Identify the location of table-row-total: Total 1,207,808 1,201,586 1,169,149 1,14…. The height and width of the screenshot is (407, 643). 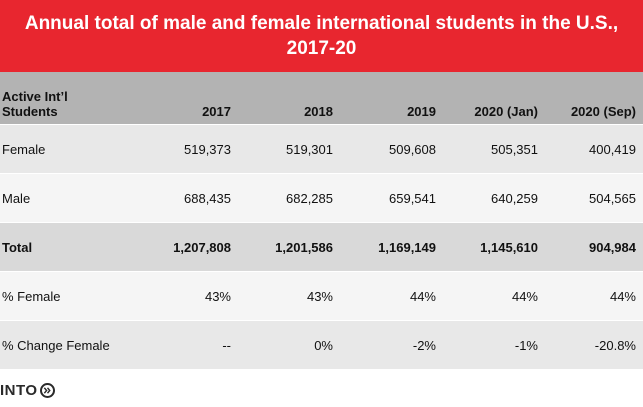
(321, 247).